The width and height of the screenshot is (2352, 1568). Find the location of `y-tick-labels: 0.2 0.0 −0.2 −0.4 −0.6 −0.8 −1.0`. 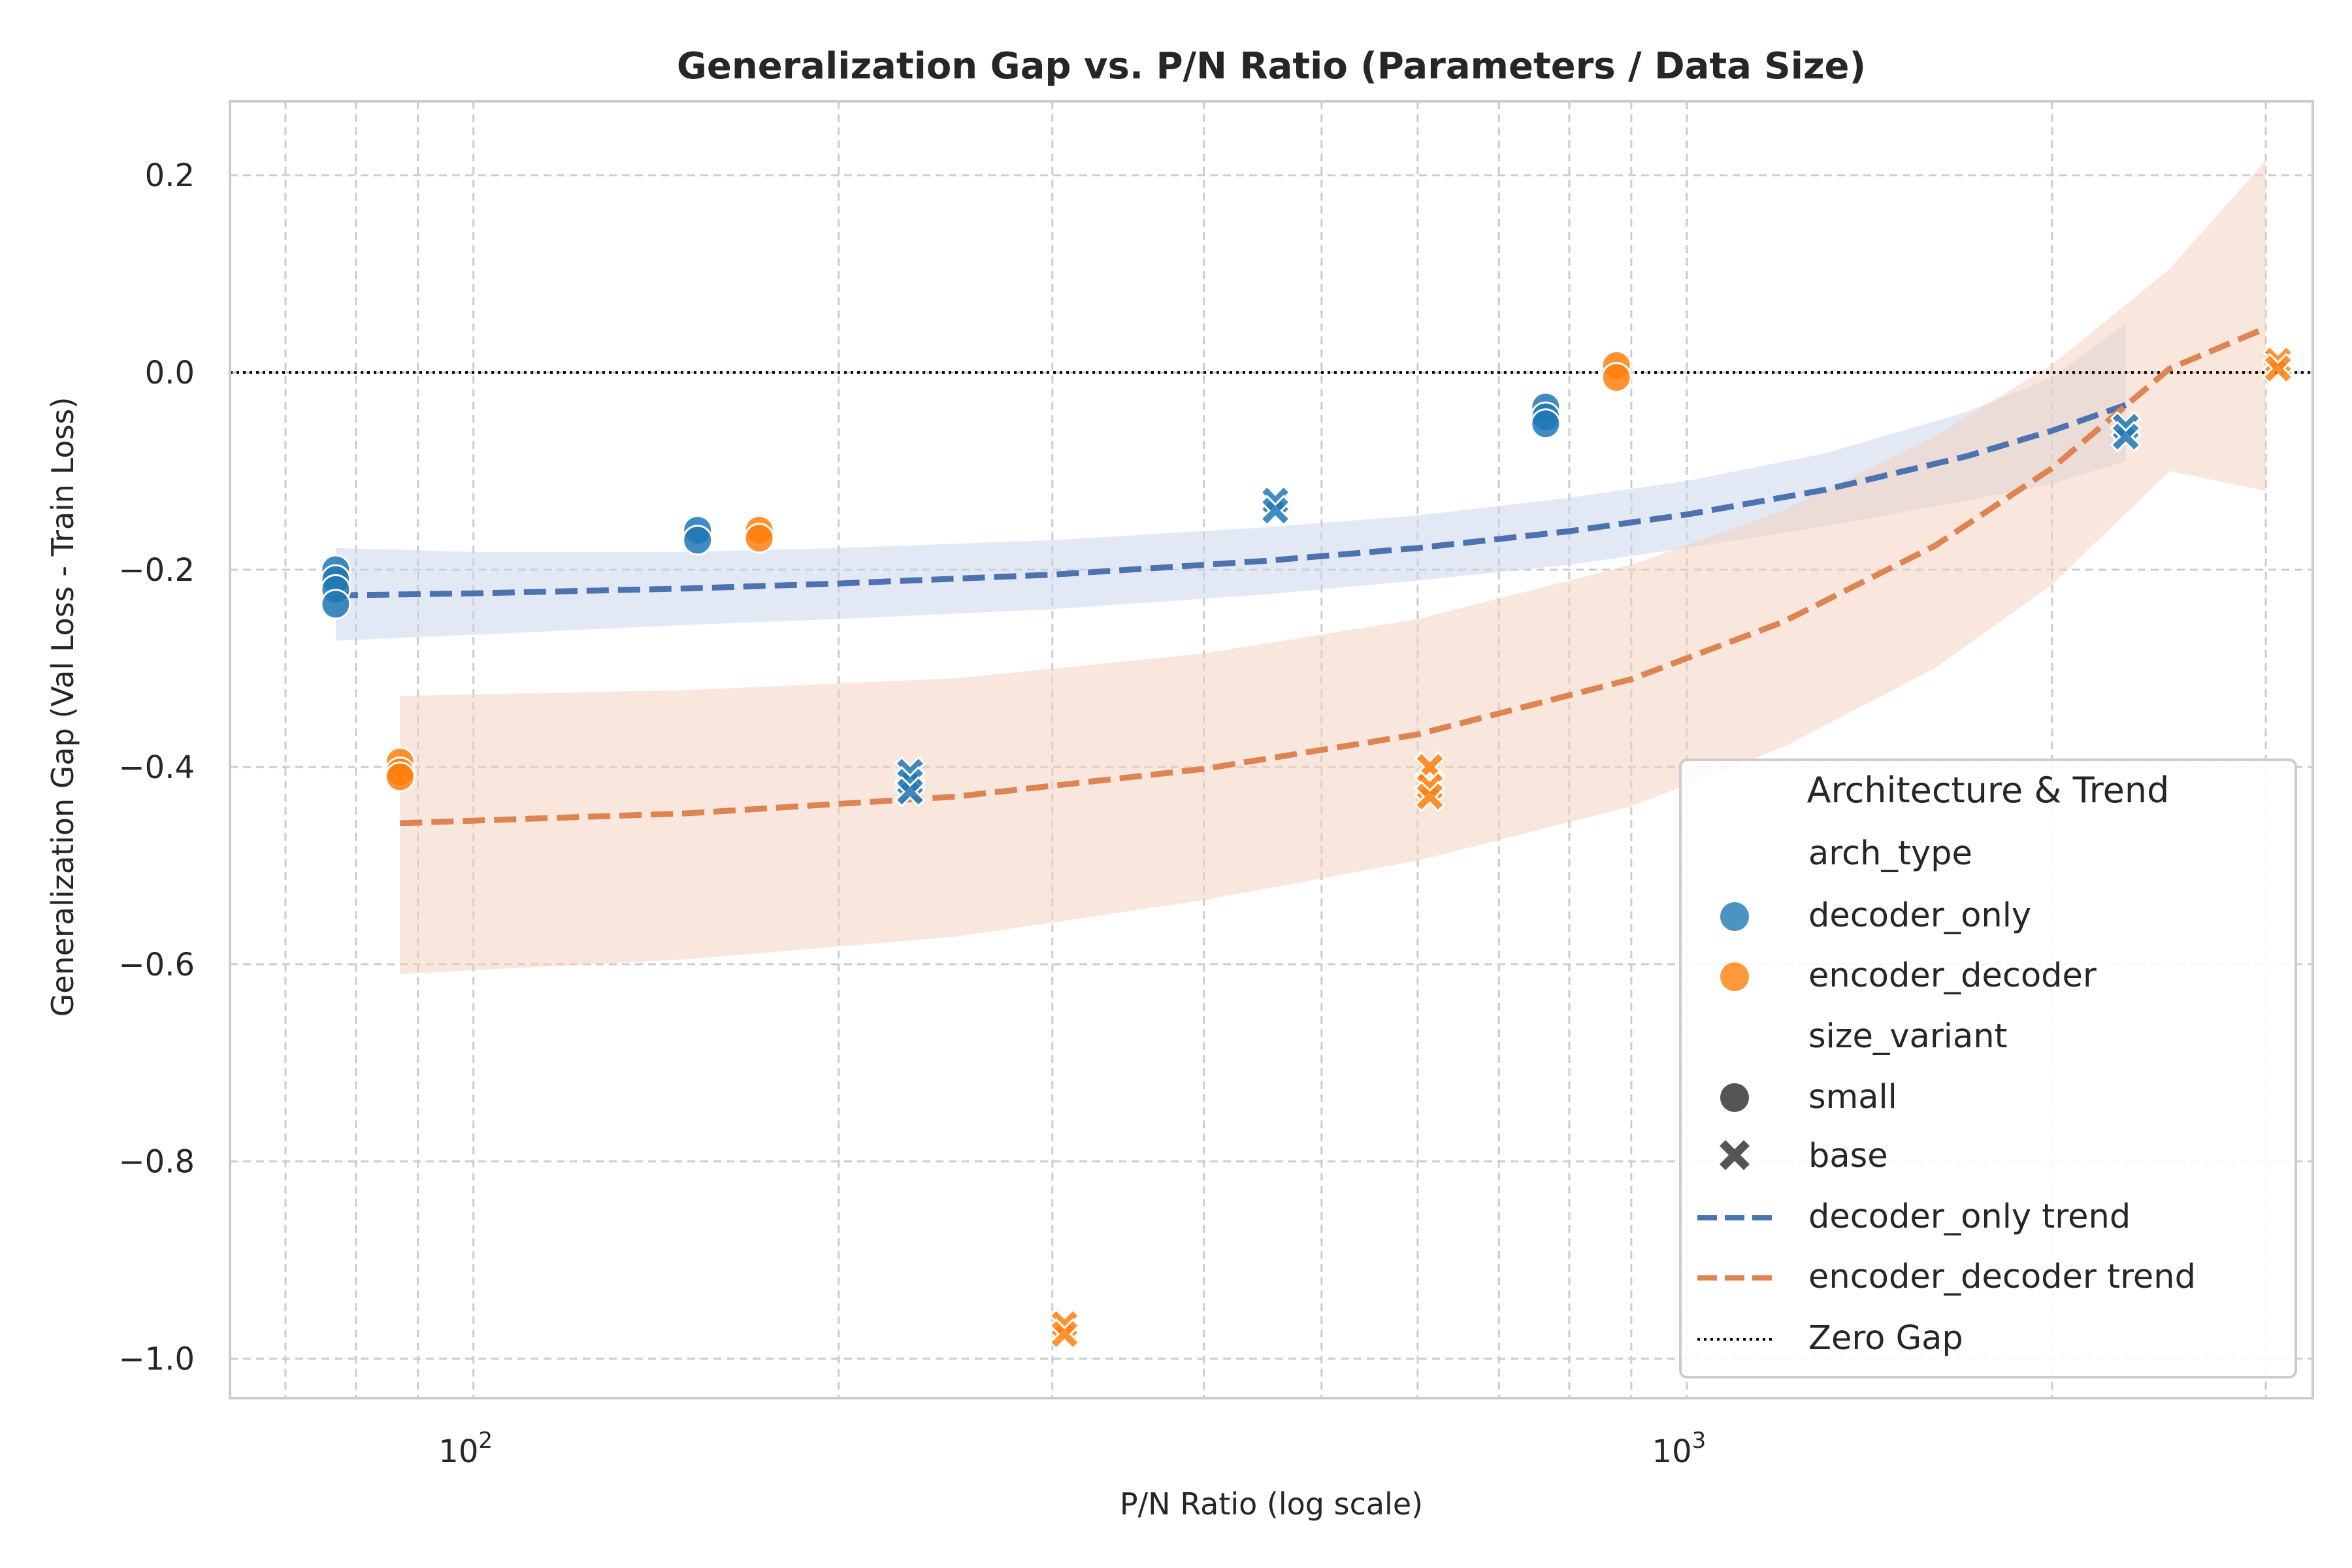

y-tick-labels: 0.2 0.0 −0.2 −0.4 −0.6 −0.8 −1.0 is located at coordinates (156, 767).